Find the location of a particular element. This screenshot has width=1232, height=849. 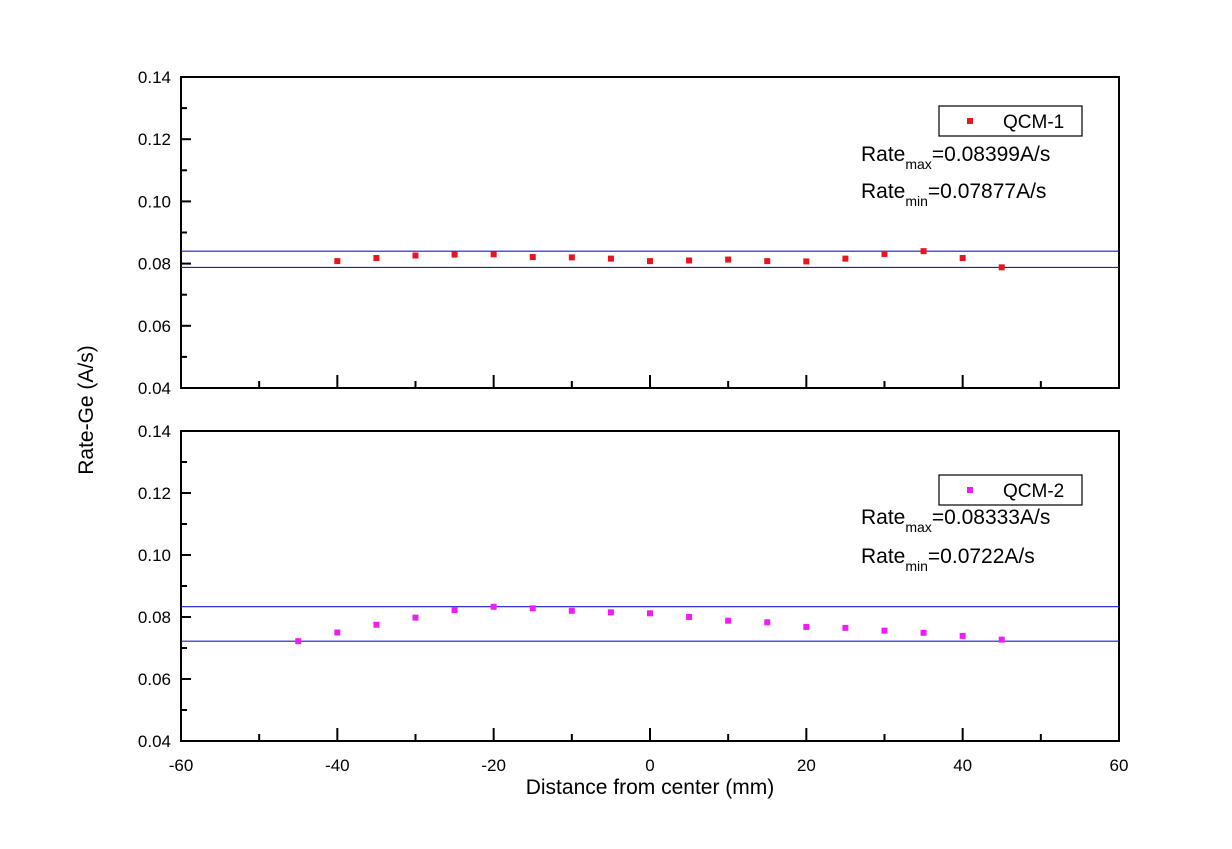

legend: QCM-1 is located at coordinates (1010, 121).